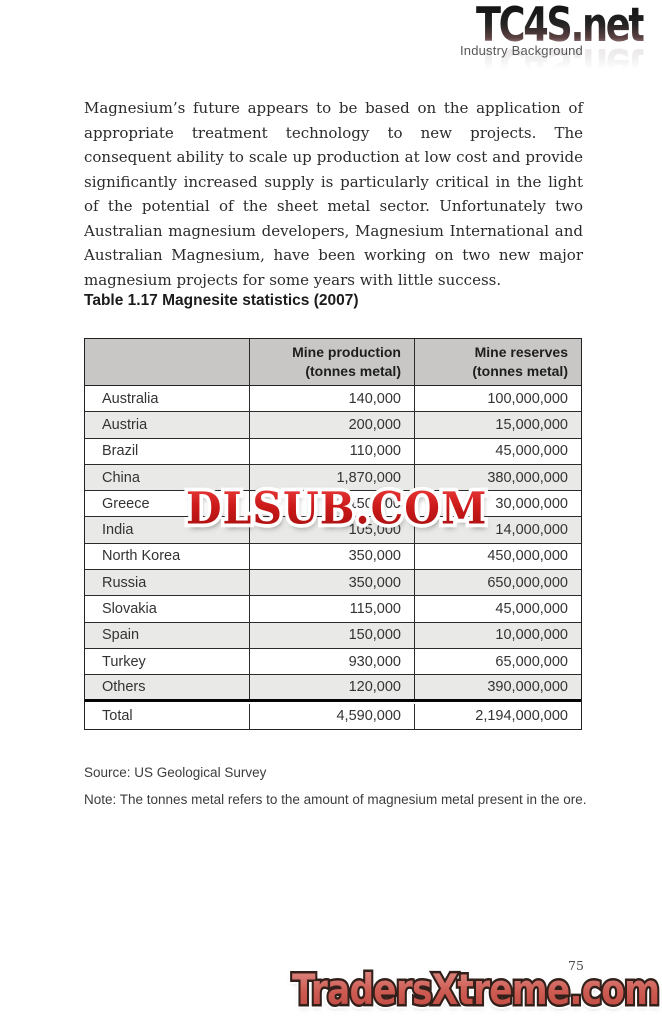 This screenshot has height=1024, width=662. What do you see at coordinates (117, 716) in the screenshot?
I see `total-label-cell: Total` at bounding box center [117, 716].